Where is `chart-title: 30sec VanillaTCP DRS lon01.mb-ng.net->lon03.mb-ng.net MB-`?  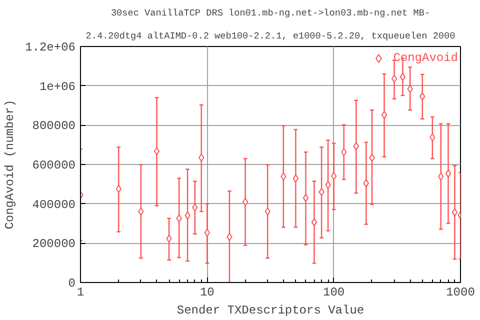 chart-title: 30sec VanillaTCP DRS lon01.mb-ng.net->lon03.mb-ng.net MB- is located at coordinates (270, 13).